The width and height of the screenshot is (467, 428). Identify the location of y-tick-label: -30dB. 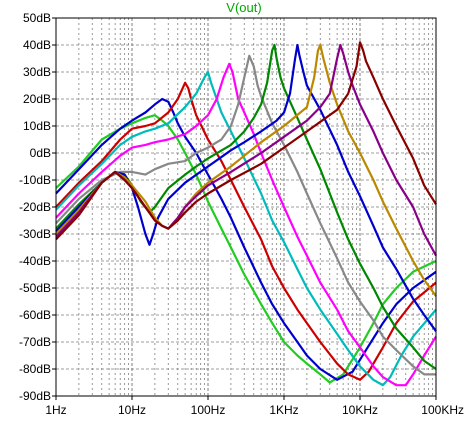
(35, 234).